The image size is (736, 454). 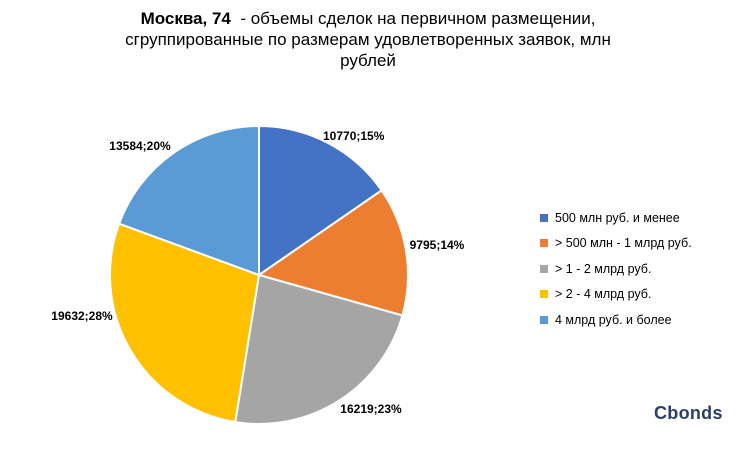 I want to click on legend-item: 500 млн руб. и менее, so click(x=616, y=218).